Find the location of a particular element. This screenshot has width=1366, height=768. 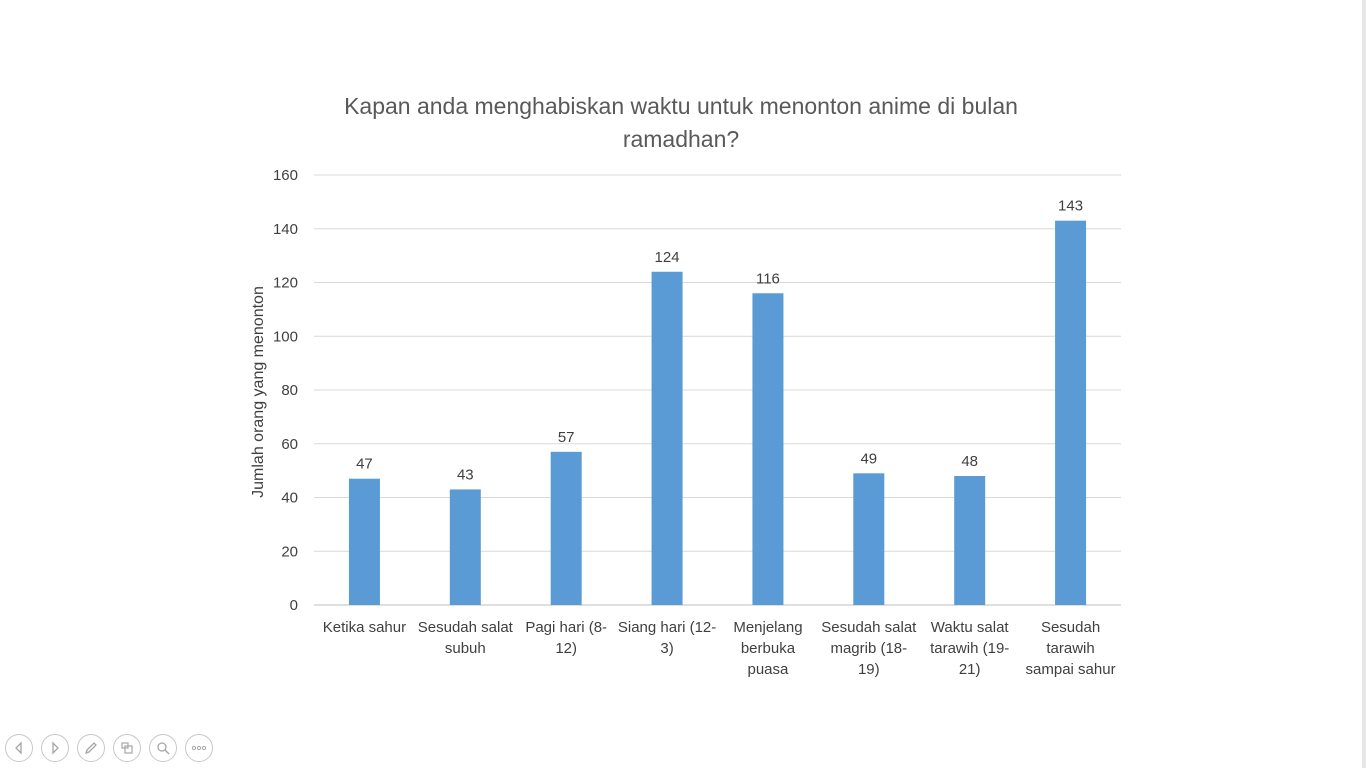

x-tick-label-line: 12) is located at coordinates (566, 648).